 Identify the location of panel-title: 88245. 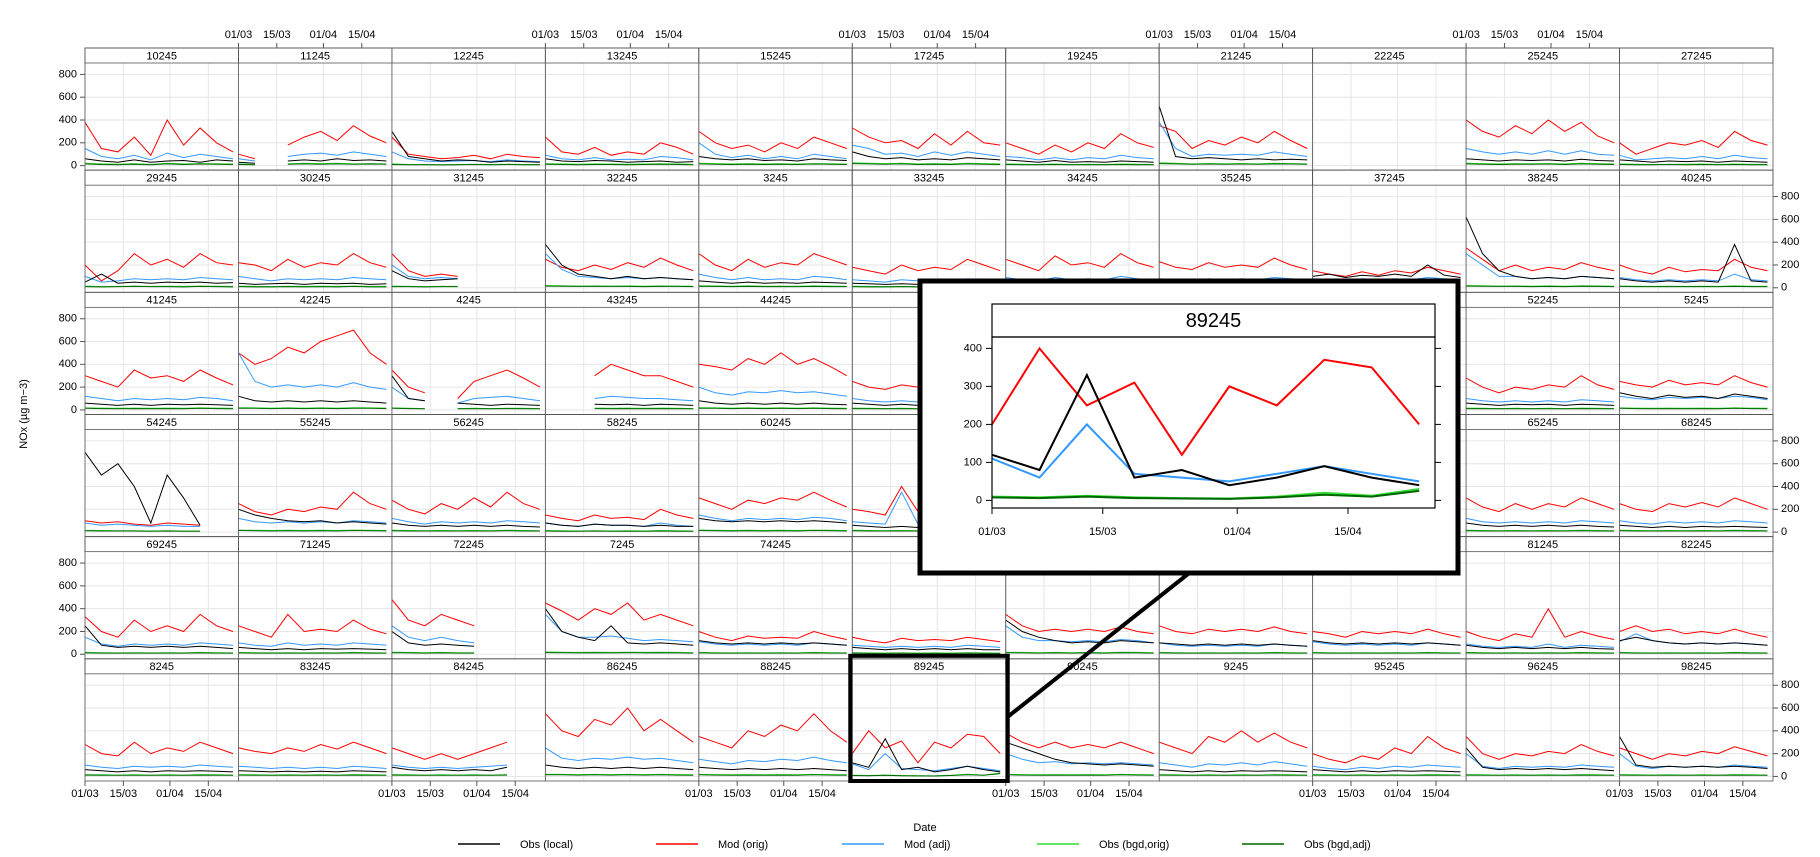
(775, 667).